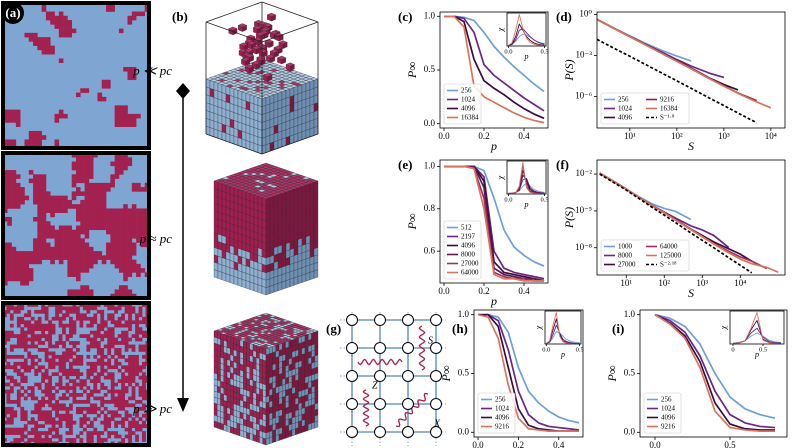  Describe the element at coordinates (493, 146) in the screenshot. I see `x-axis-label: p` at that location.